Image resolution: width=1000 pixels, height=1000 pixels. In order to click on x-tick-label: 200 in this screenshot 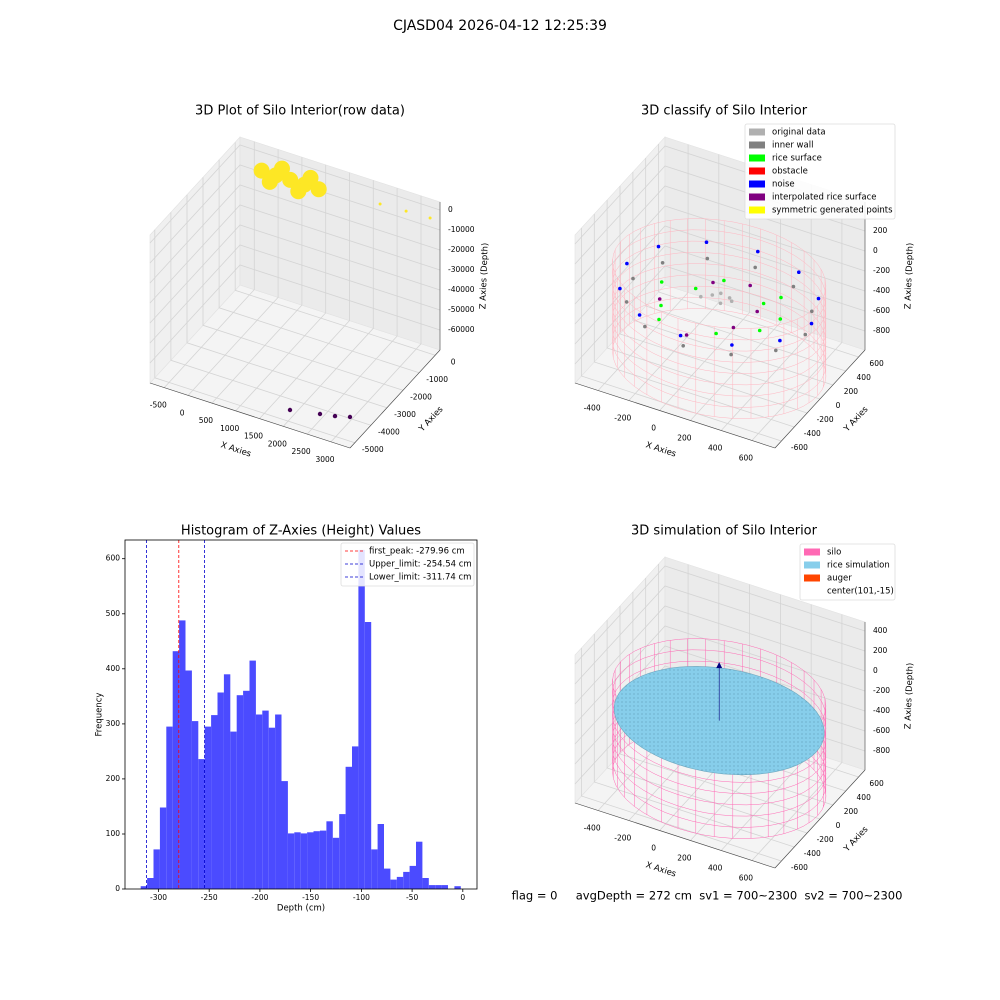, I will do `click(684, 858)`.